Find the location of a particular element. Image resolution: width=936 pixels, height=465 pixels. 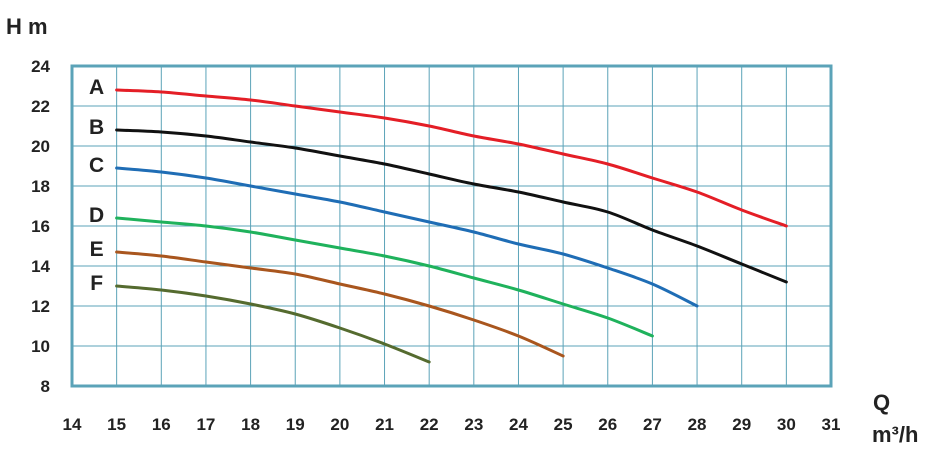

series-line-E is located at coordinates (340, 304).